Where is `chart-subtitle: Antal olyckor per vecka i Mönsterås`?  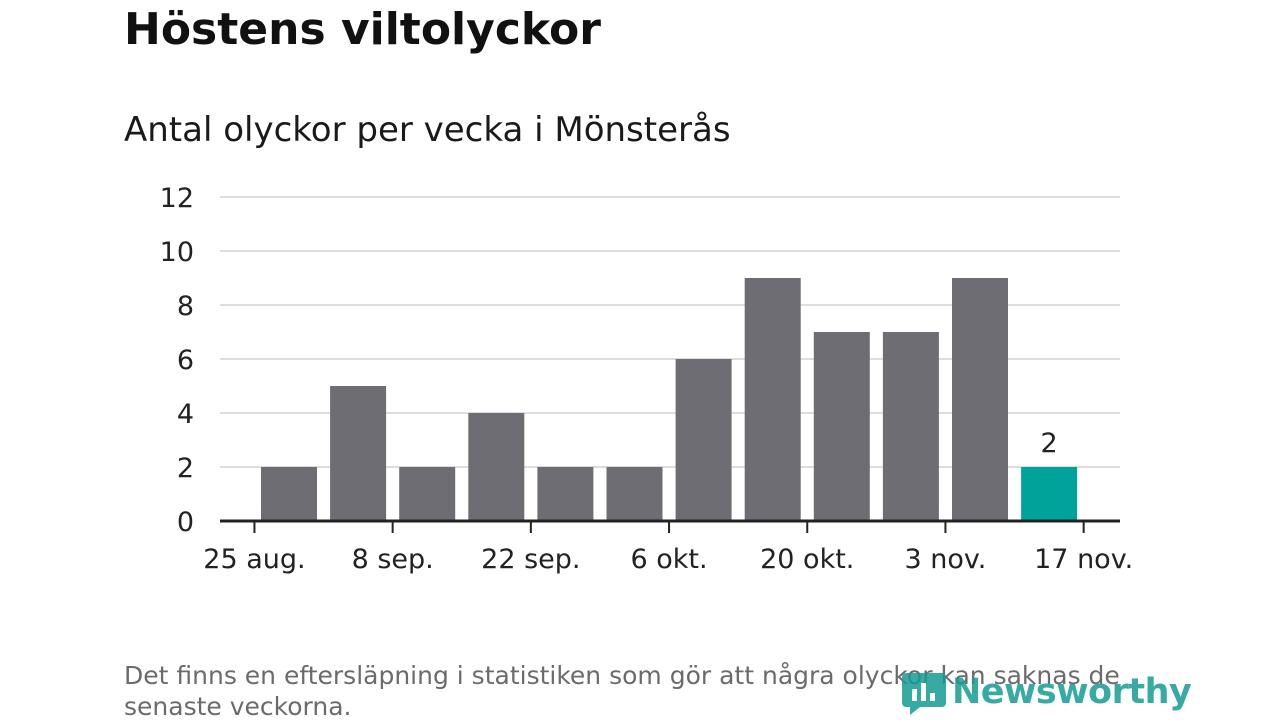 chart-subtitle: Antal olyckor per vecka i Mönsterås is located at coordinates (427, 130).